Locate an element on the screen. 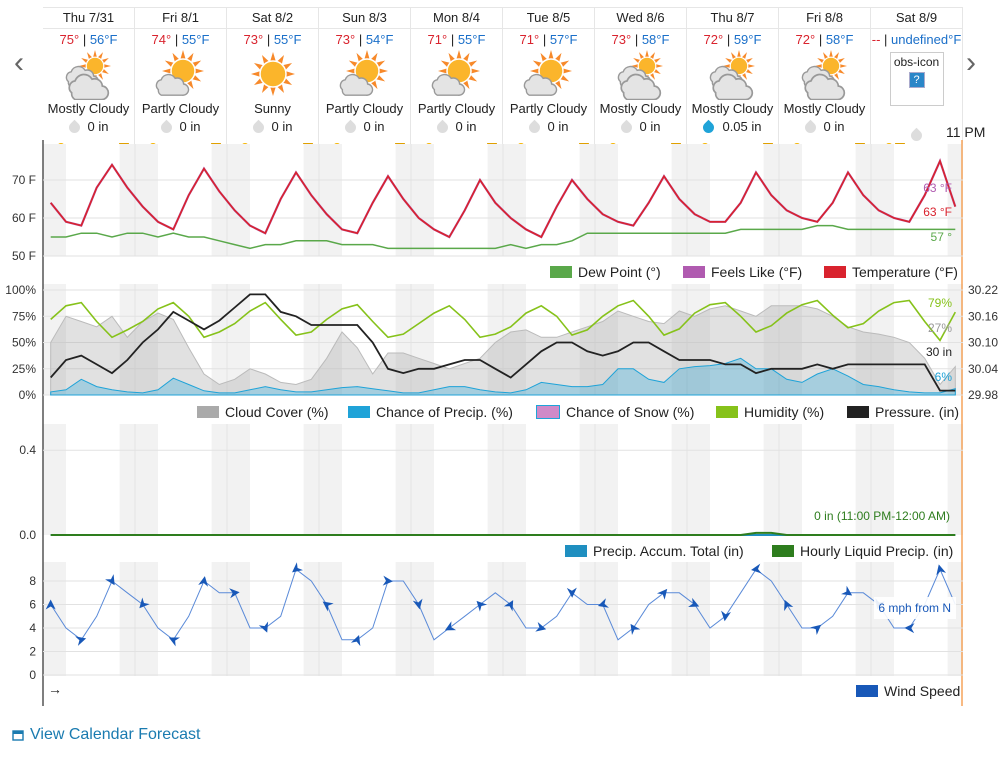 The image size is (1000, 759). mostly-cloudy-icon is located at coordinates (88, 74).